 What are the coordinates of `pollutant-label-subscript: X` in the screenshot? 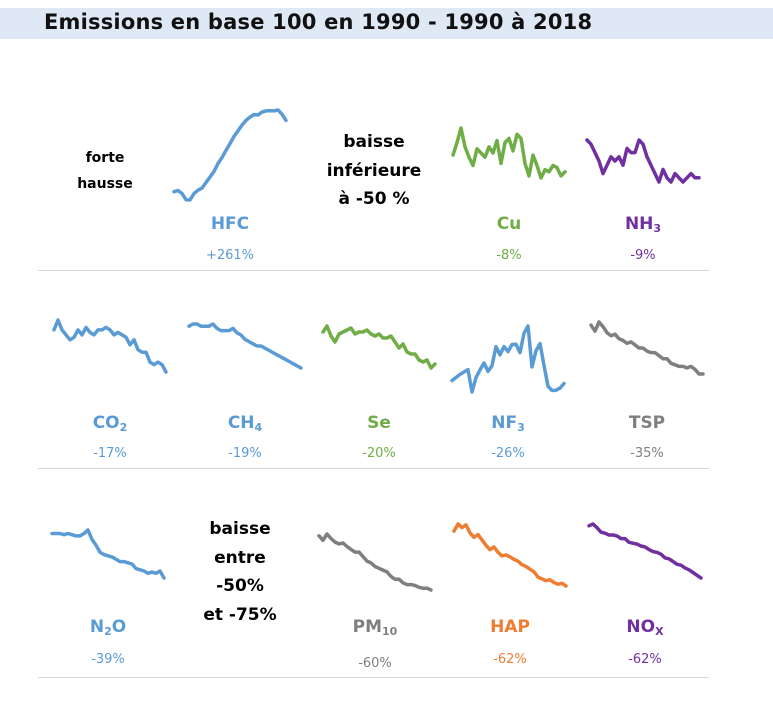 It's located at (659, 631).